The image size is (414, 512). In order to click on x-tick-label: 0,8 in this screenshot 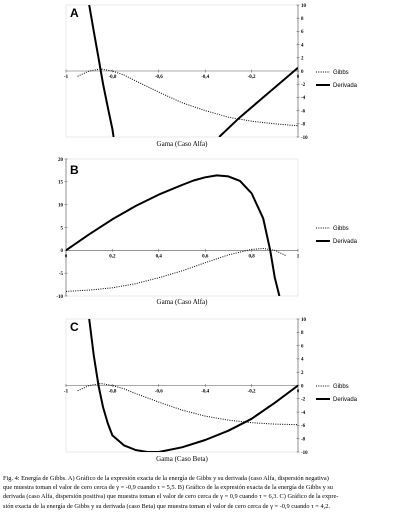, I will do `click(251, 256)`.